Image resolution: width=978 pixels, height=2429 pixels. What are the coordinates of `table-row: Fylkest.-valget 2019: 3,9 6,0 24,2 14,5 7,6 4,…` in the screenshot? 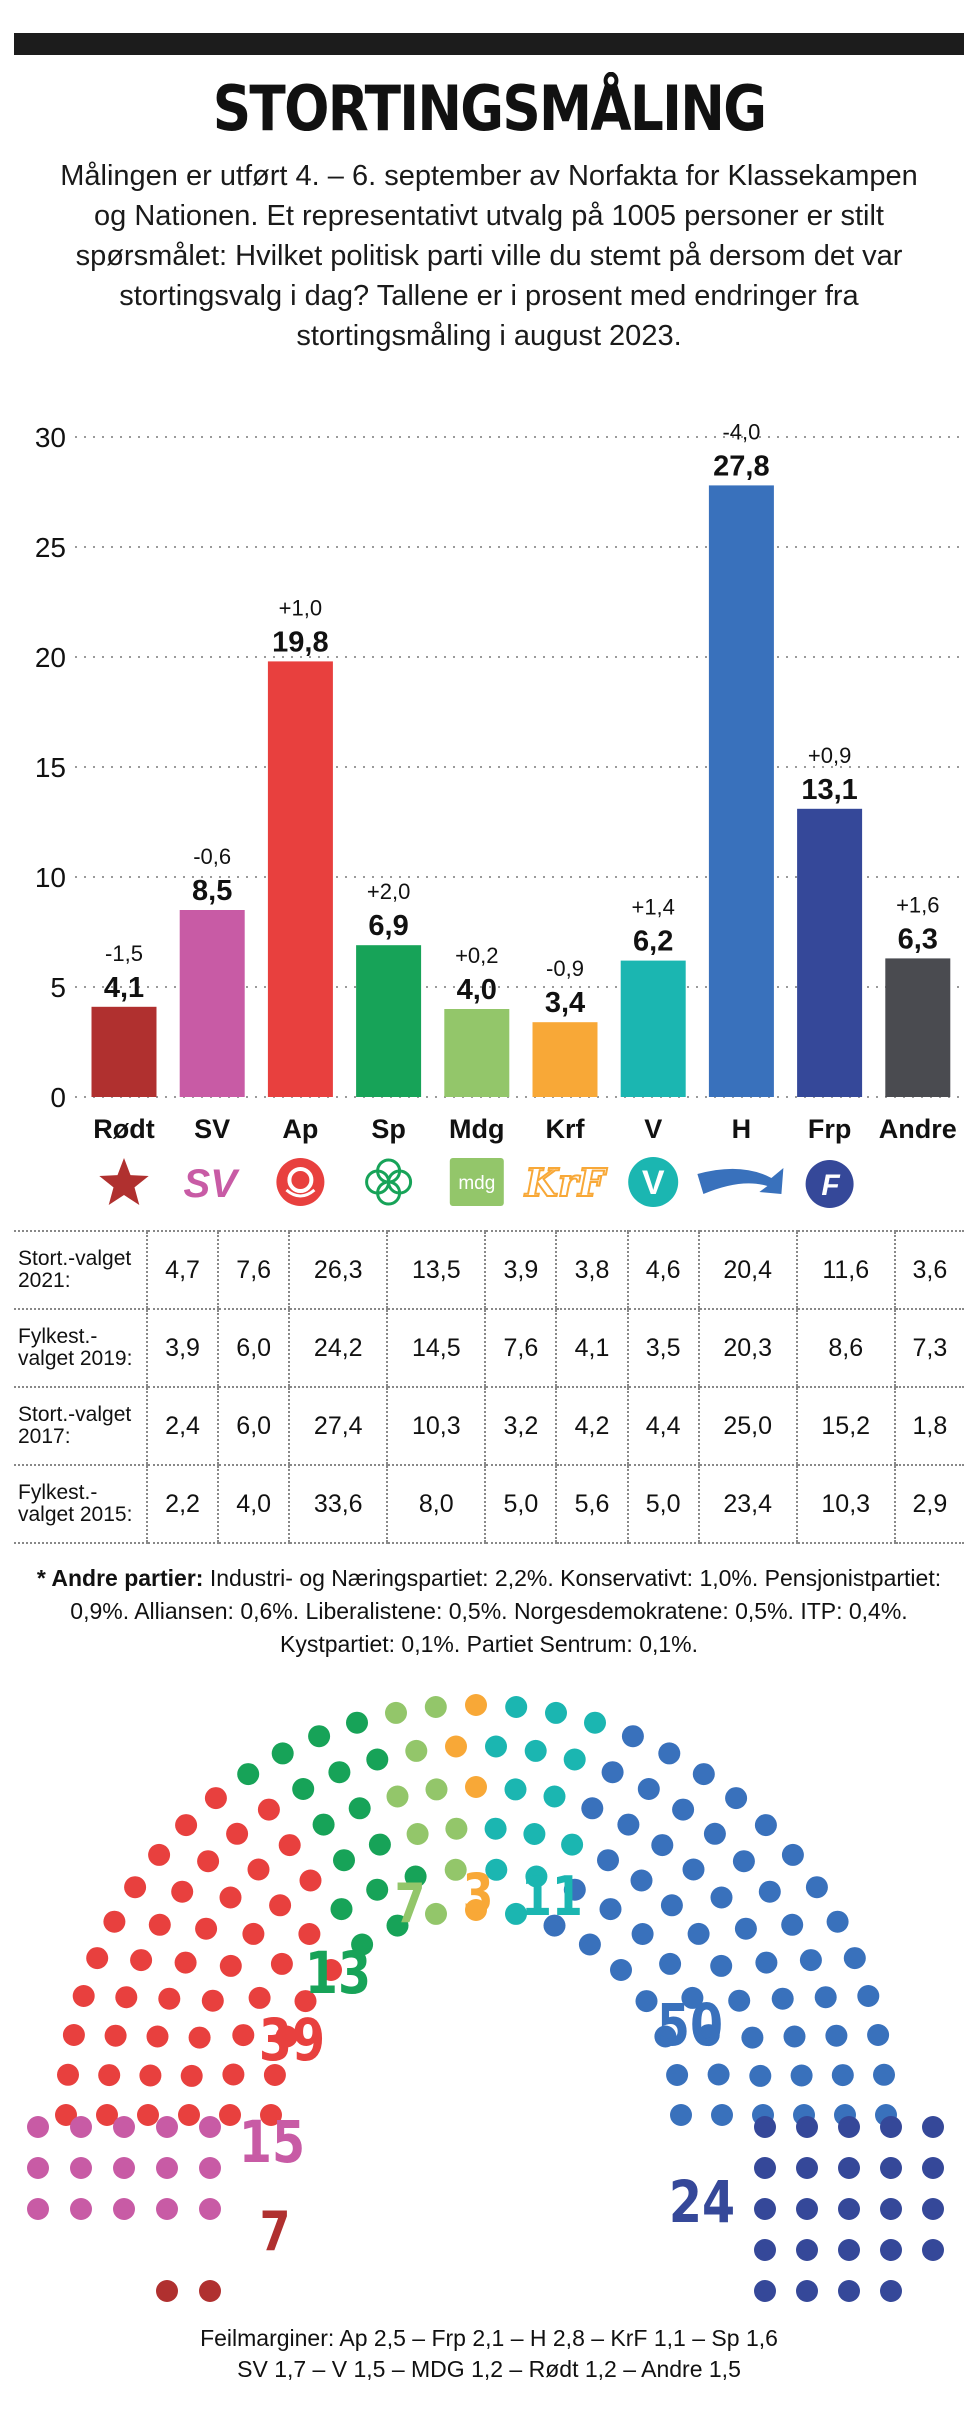 It's located at (489, 1348).